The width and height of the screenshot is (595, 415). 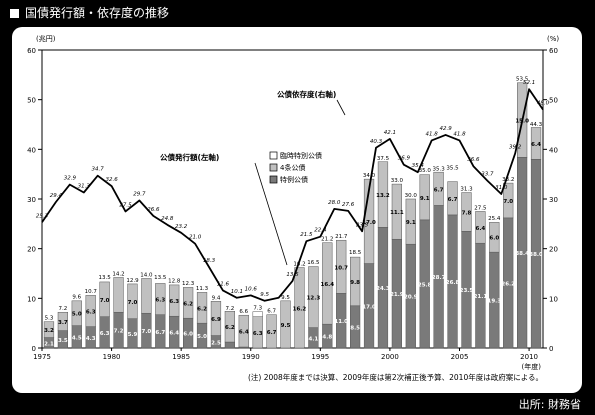 What do you see at coordinates (481, 297) in the screenshot?
I see `bar-value-label: 21.1` at bounding box center [481, 297].